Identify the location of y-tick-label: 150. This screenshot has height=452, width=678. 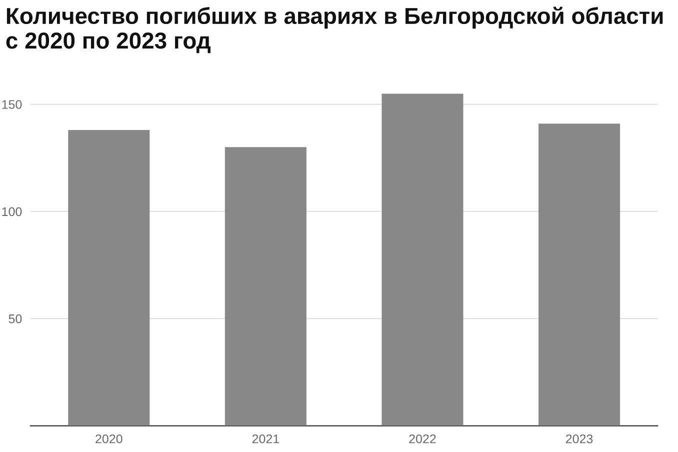
(12, 104).